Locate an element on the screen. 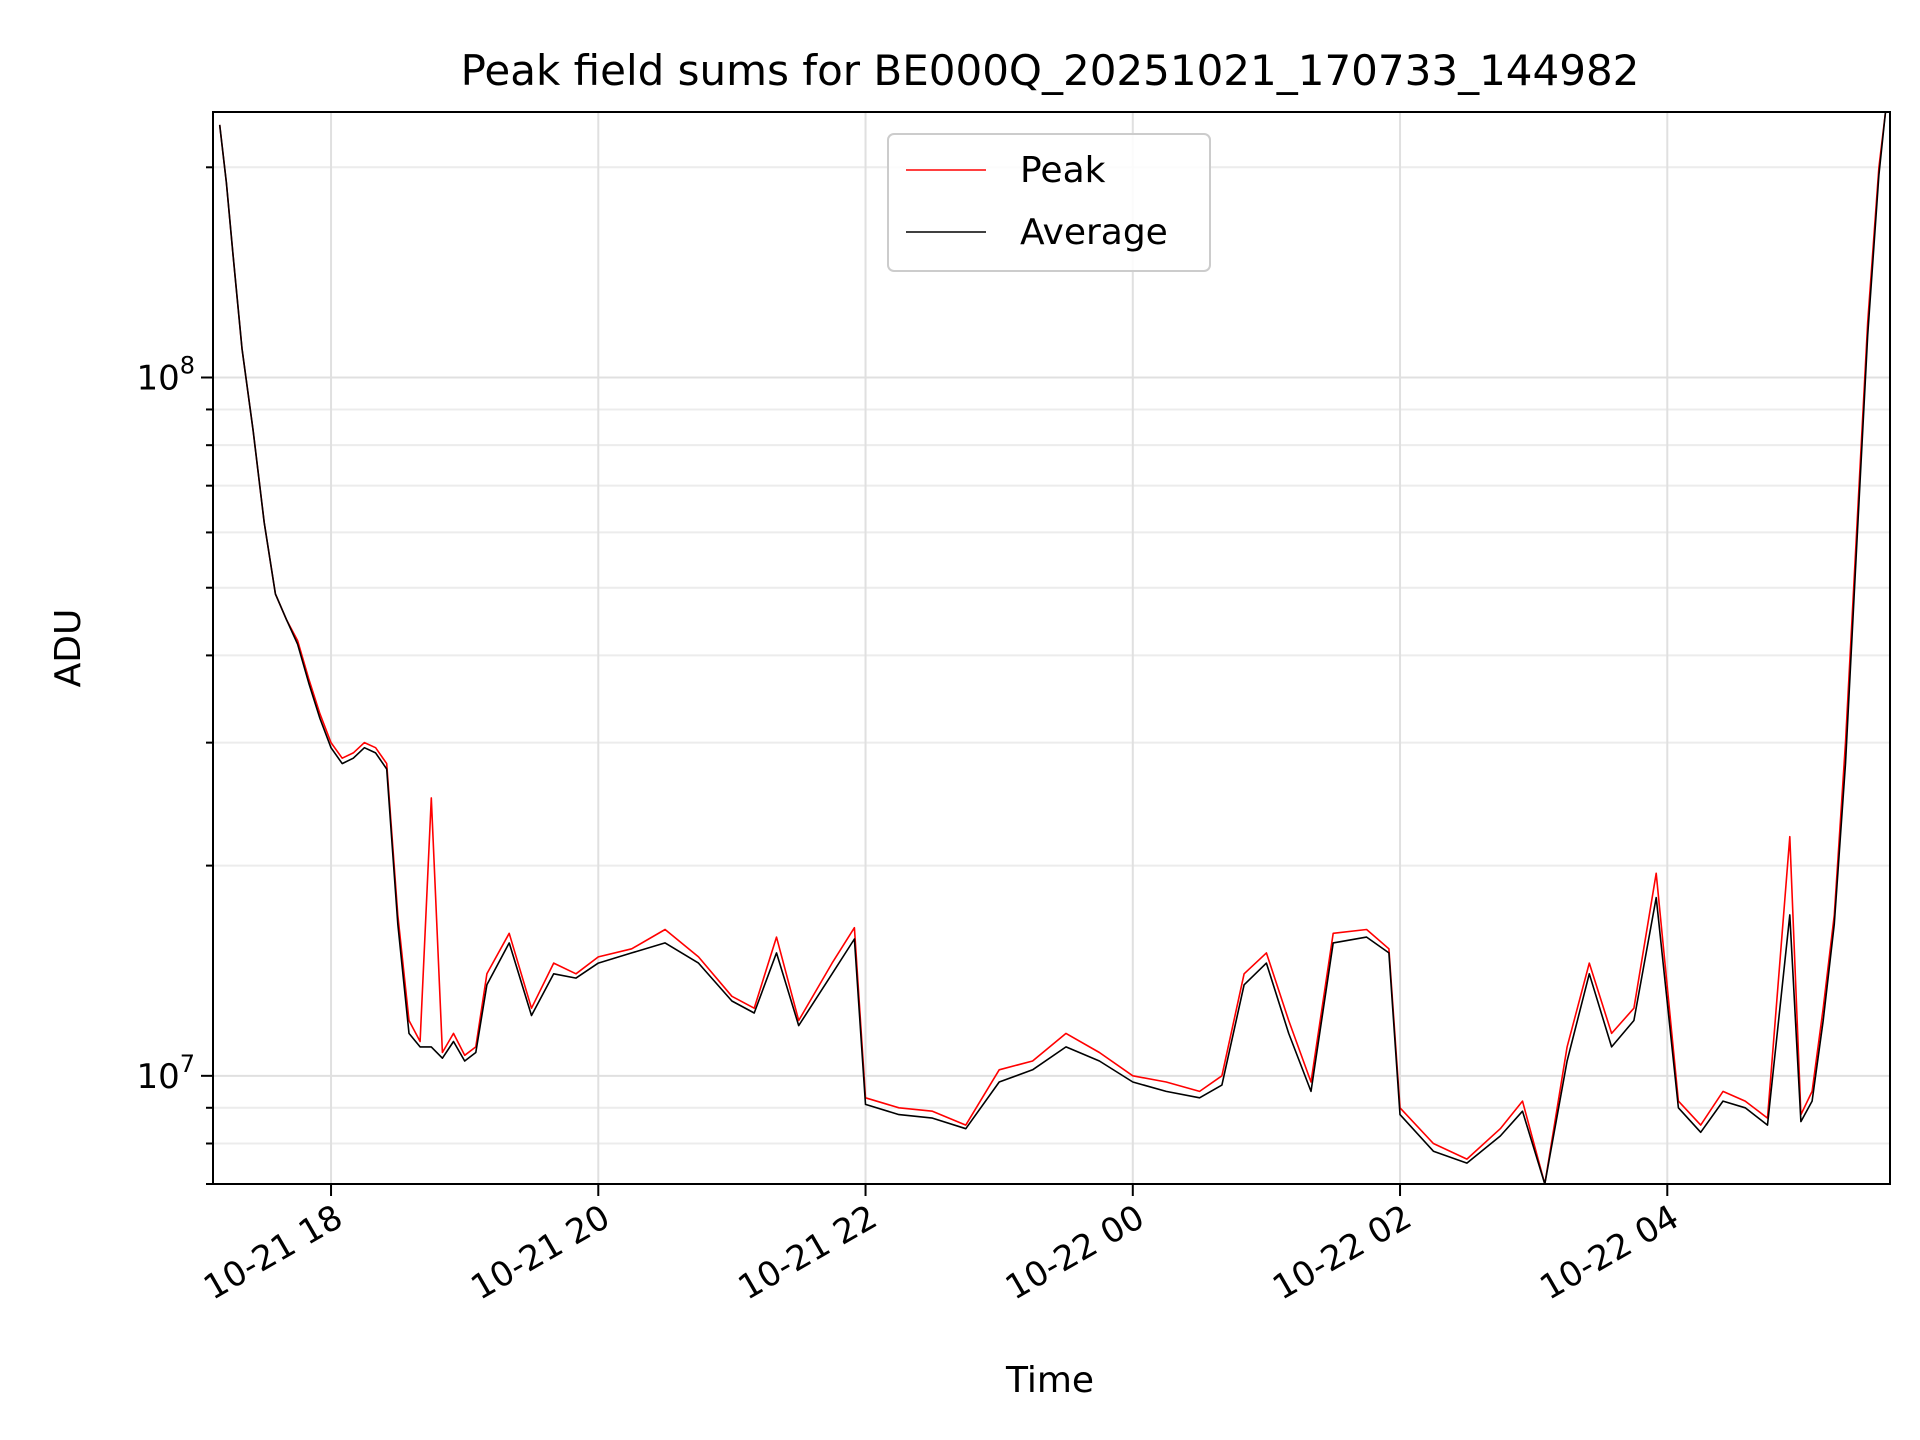  legend: Peak Average is located at coordinates (1049, 202).